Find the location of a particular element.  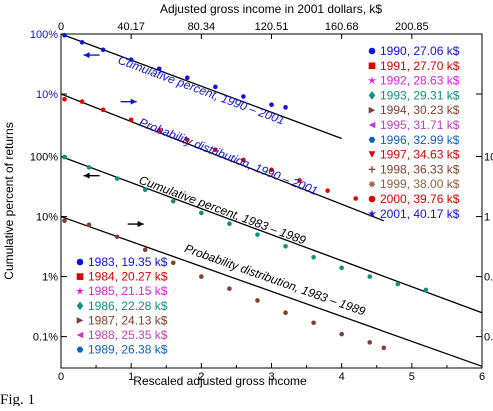

legend-marker-triangle-down is located at coordinates (372, 154).